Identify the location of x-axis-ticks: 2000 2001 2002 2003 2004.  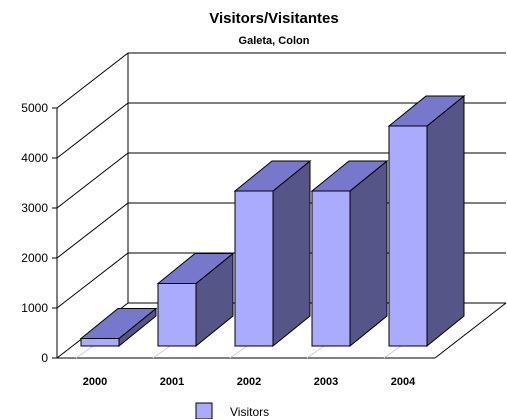
(249, 382).